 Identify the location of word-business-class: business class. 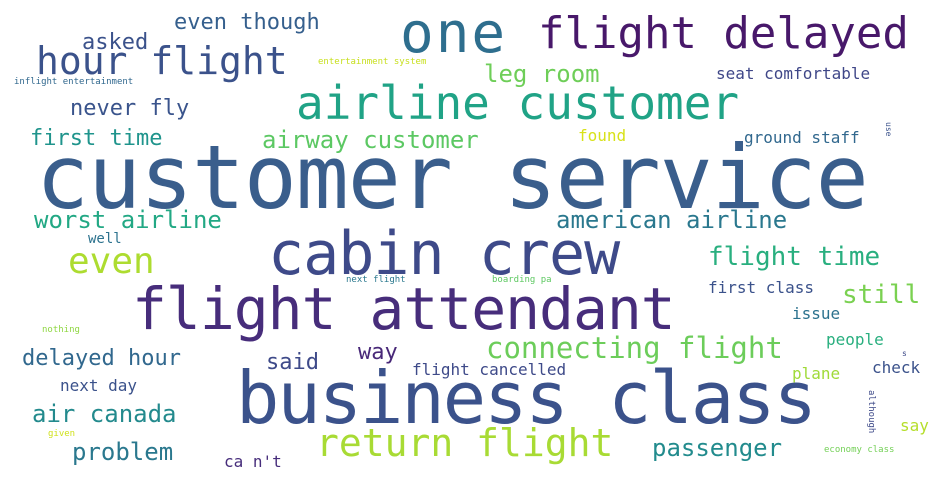
(526, 398).